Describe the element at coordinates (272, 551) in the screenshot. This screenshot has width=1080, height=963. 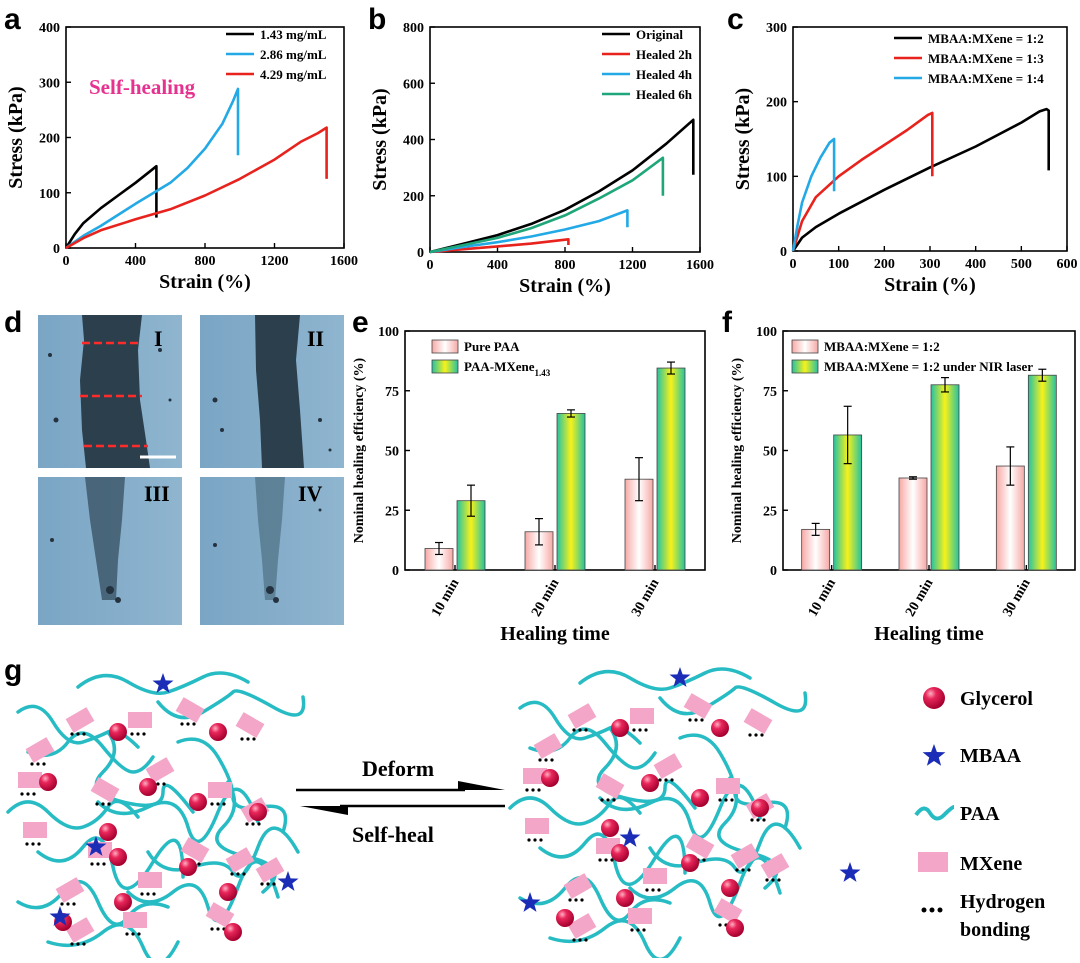
I see `micrograph-IV: IV` at that location.